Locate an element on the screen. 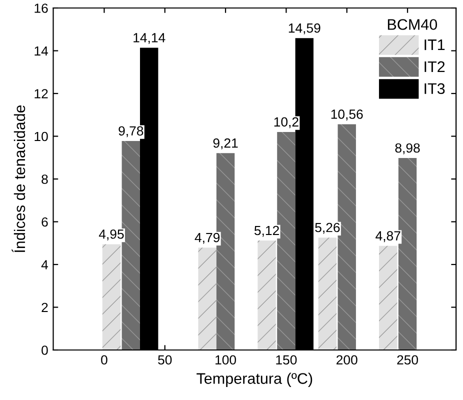 The width and height of the screenshot is (463, 400). y-tick-label: 14 is located at coordinates (41, 51).